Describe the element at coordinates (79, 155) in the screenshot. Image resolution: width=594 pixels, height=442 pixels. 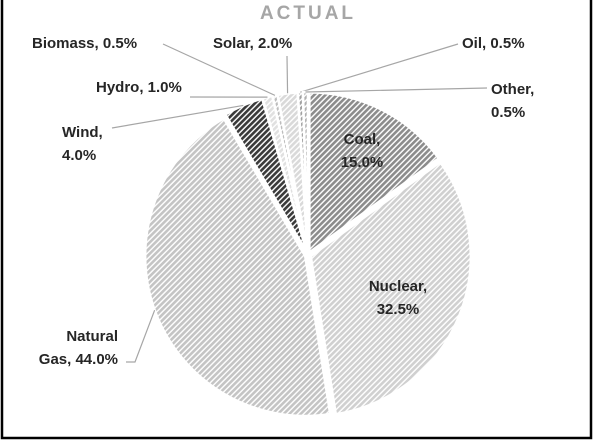
I see `label-line: 4.0%` at that location.